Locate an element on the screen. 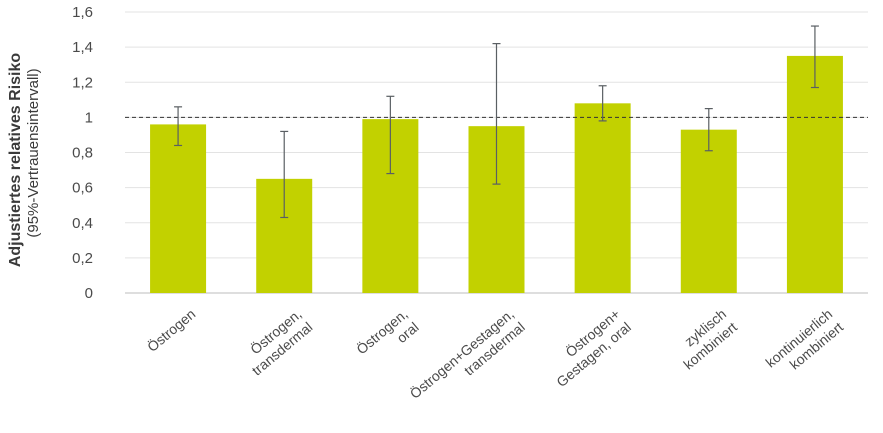 The width and height of the screenshot is (883, 433). y-tick-label: 0,2 is located at coordinates (82, 258).